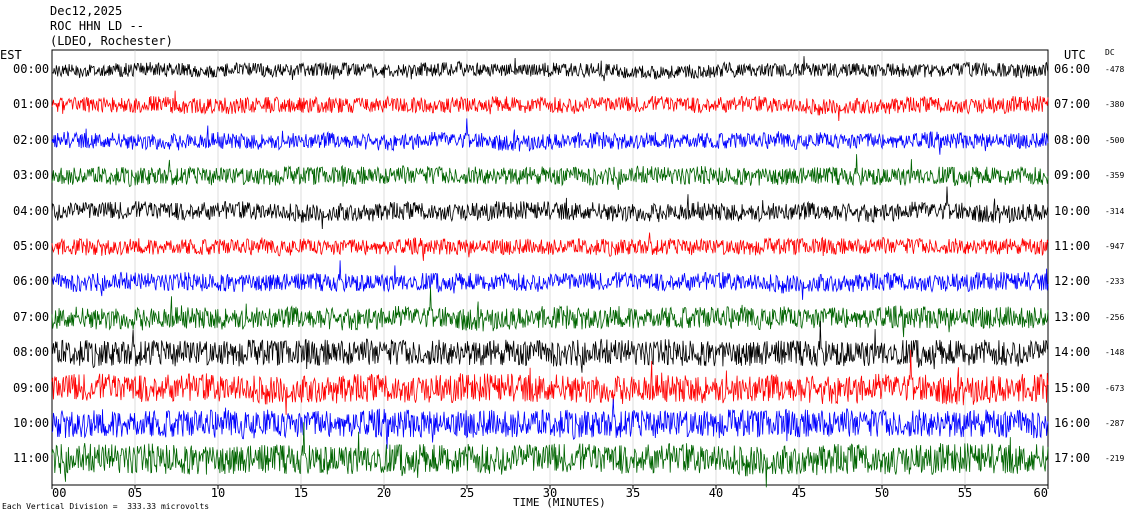 The height and width of the screenshot is (519, 1130). I want to click on station-label: ROC HHN LD --, so click(97, 26).